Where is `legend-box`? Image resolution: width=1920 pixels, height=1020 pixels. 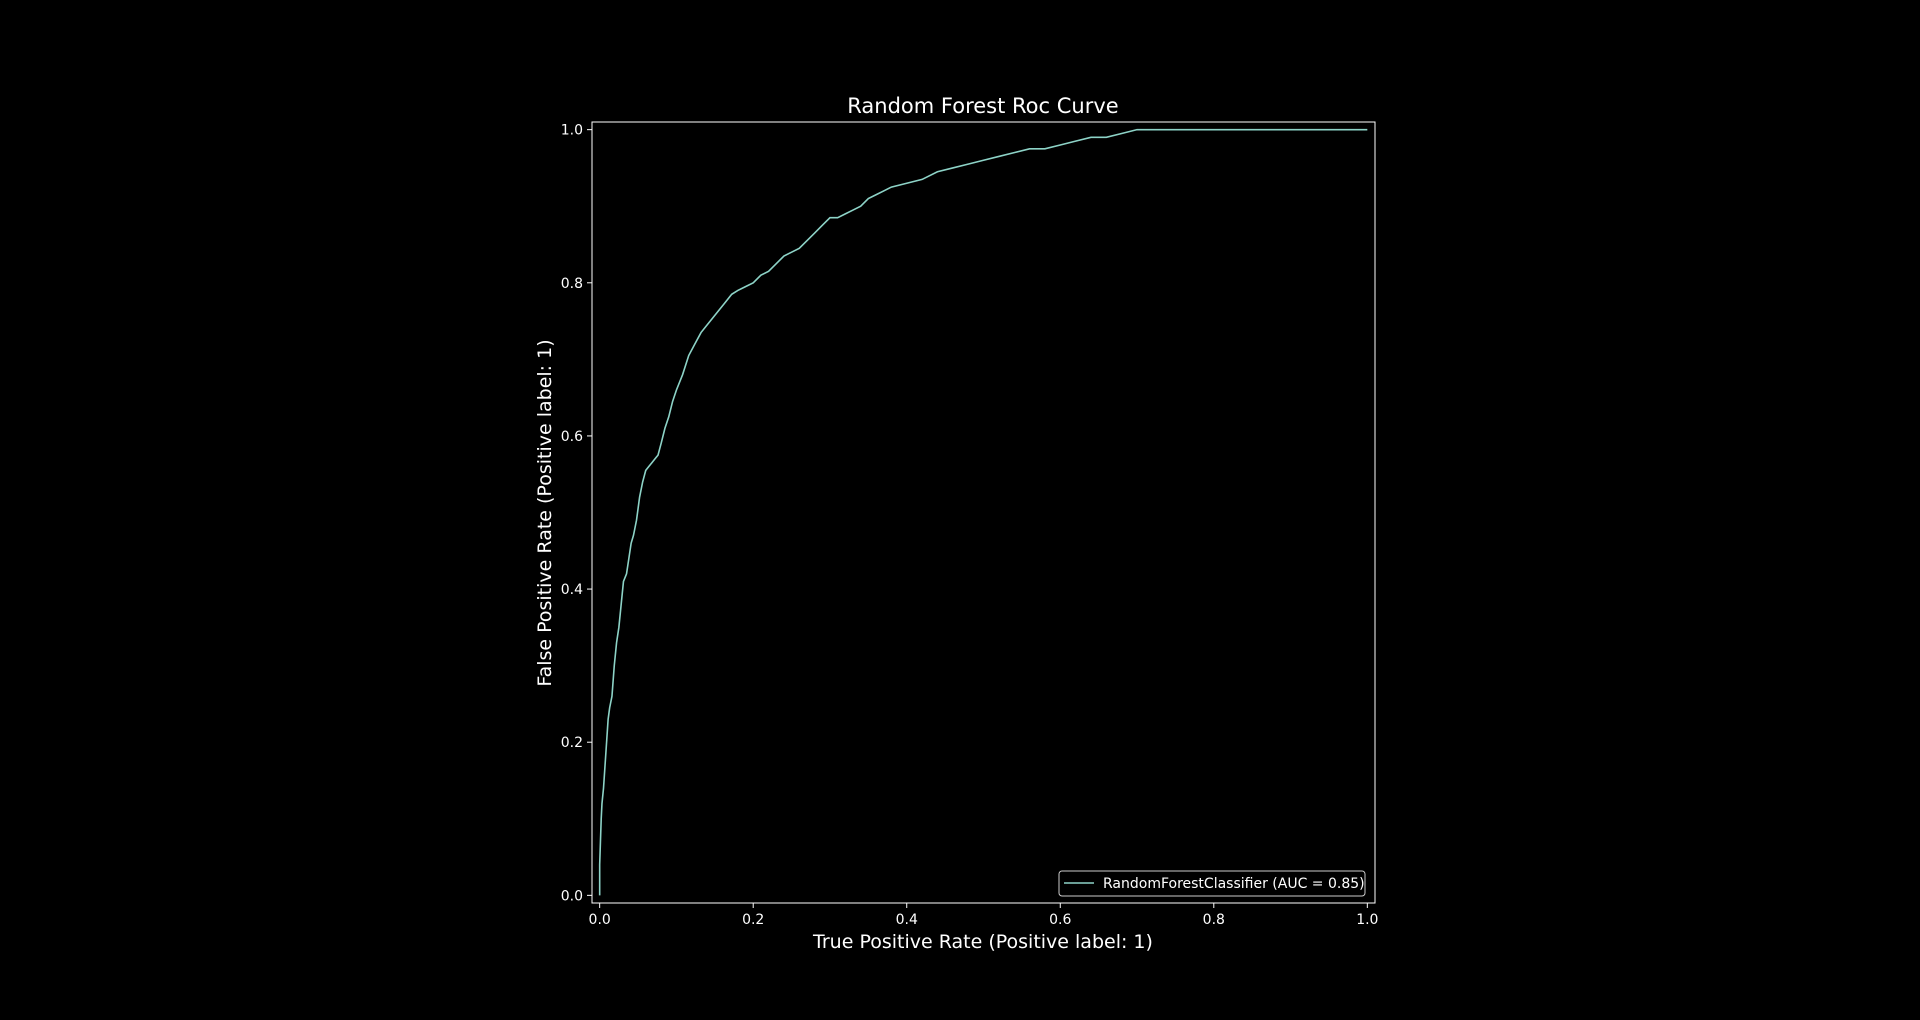 legend-box is located at coordinates (1212, 883).